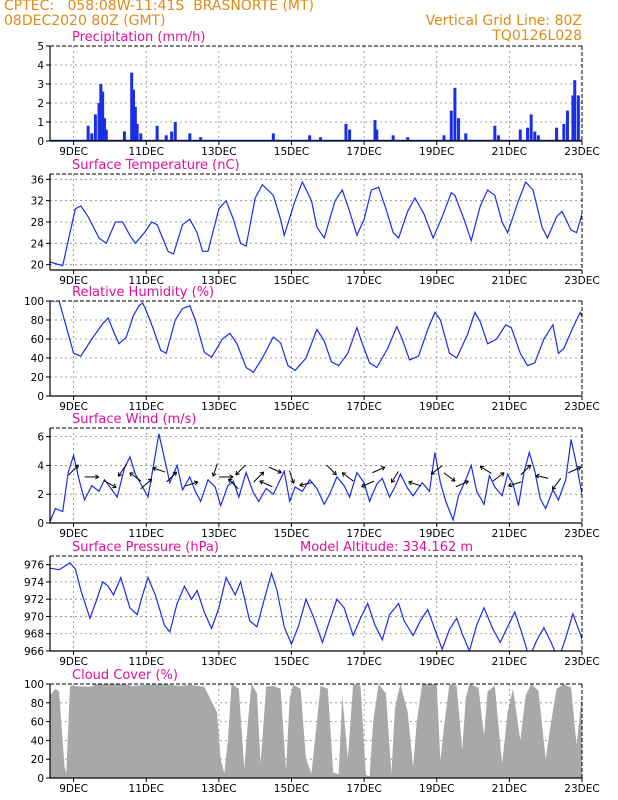 Image resolution: width=618 pixels, height=800 pixels. What do you see at coordinates (34, 652) in the screenshot?
I see `y-tick-label: 966` at bounding box center [34, 652].